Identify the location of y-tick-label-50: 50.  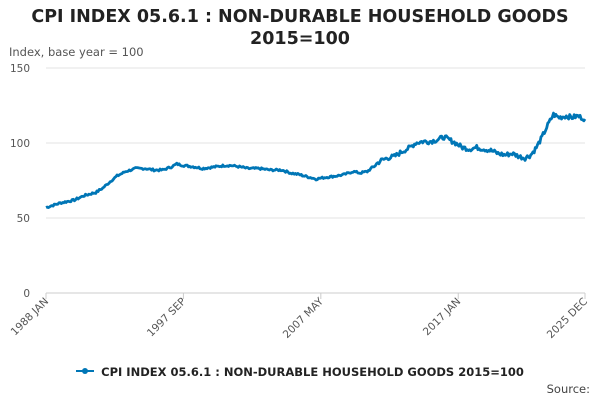
(23, 219).